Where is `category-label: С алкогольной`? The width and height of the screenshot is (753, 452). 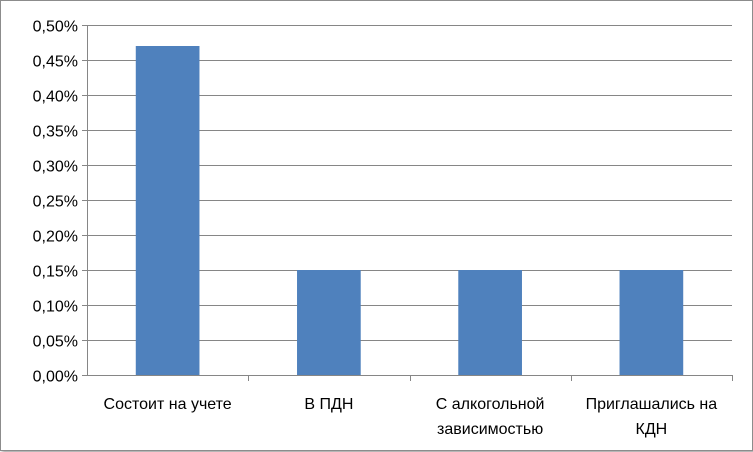
category-label: С алкогольной is located at coordinates (490, 404).